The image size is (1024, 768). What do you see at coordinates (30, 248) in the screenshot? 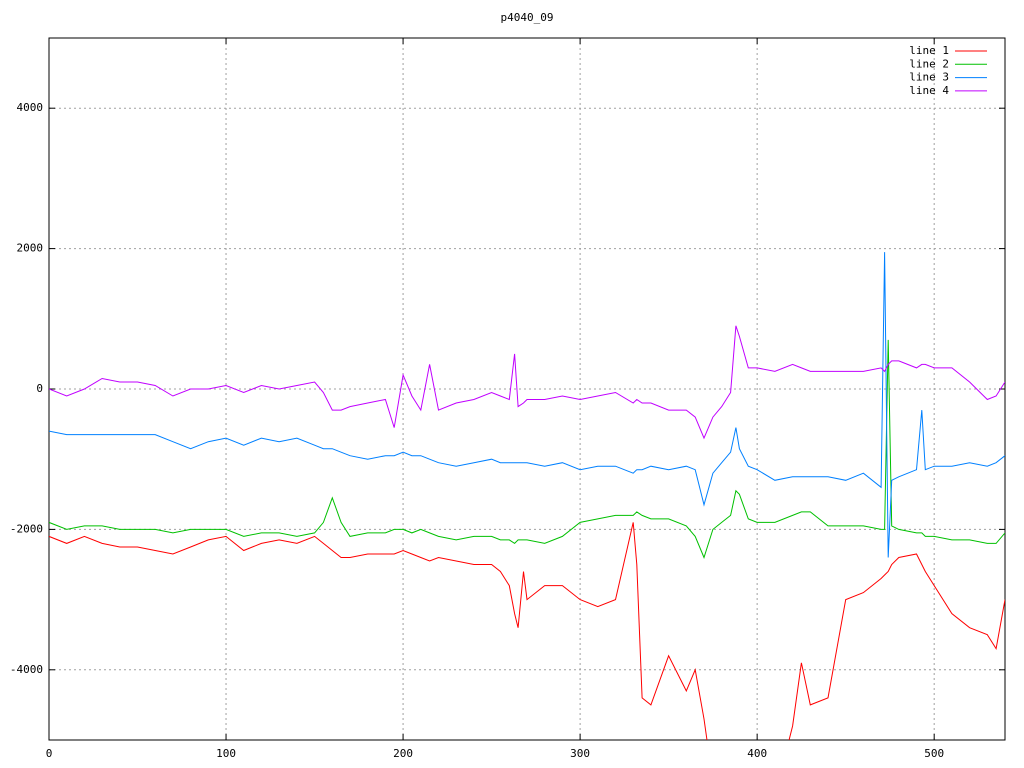
I see `y-tick-label: 2000` at bounding box center [30, 248].